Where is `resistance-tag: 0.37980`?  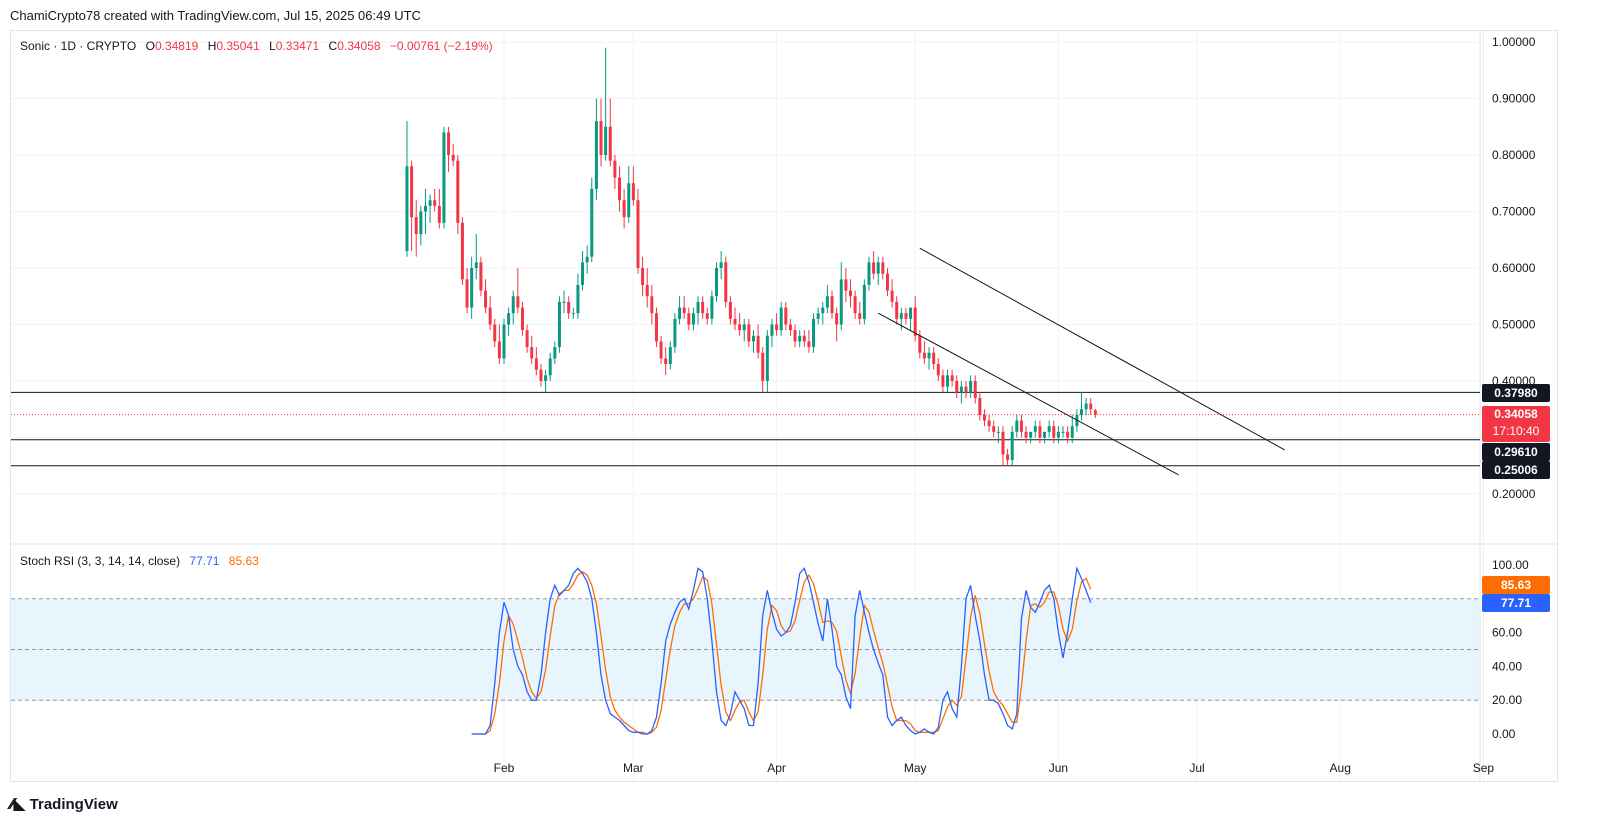
resistance-tag: 0.37980 is located at coordinates (1516, 393).